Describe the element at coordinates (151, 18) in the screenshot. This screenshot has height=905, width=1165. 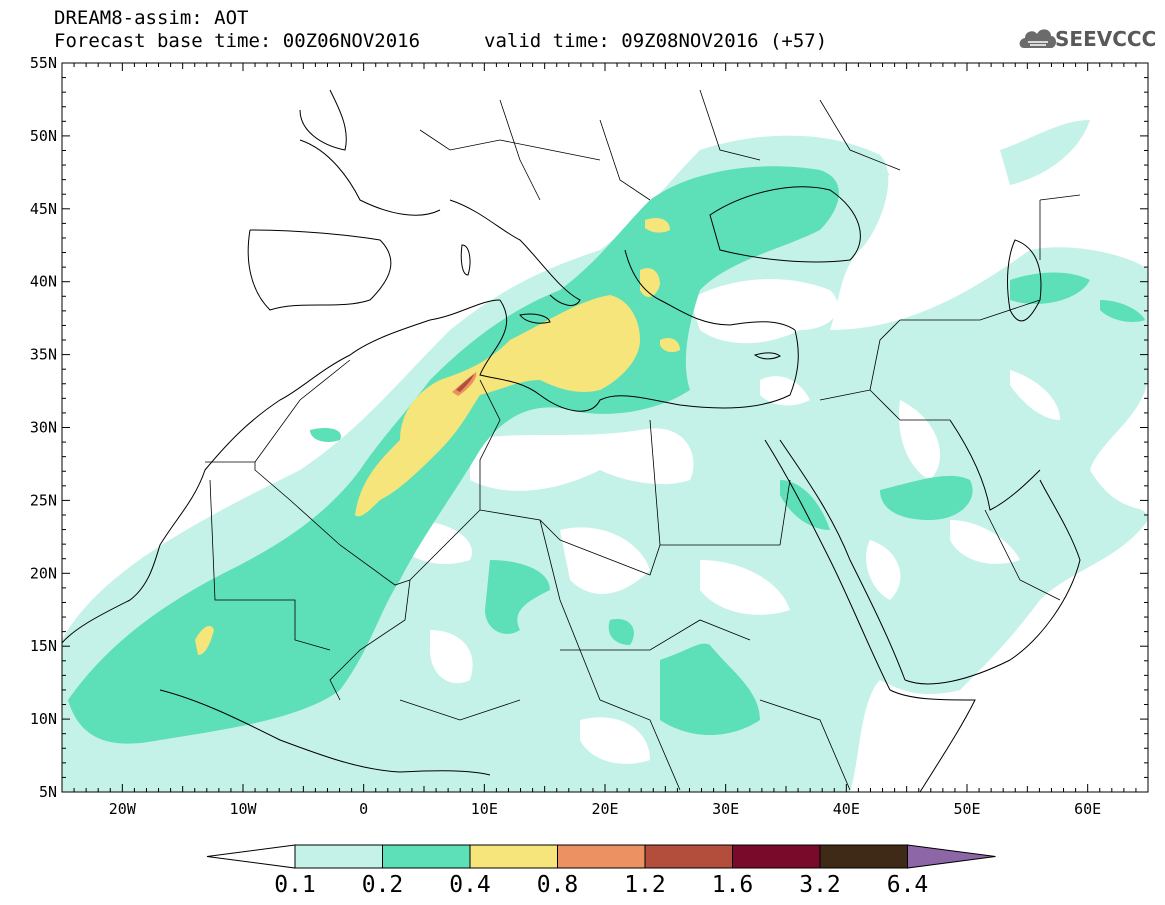
I see `title-line-1: DREAM8-assim: AOT` at that location.